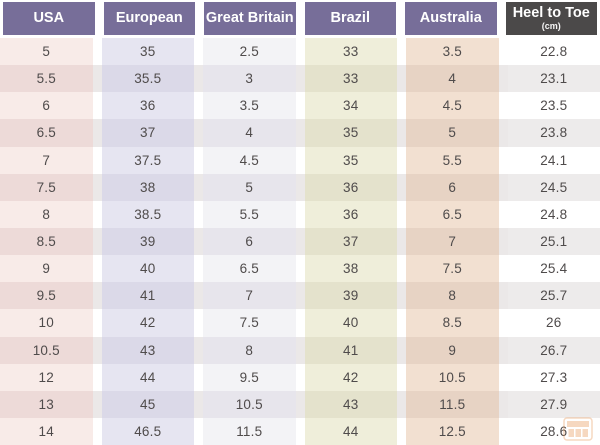 The image size is (600, 445). I want to click on table-row: 10.5 43 8 41 9 26.7, so click(300, 350).